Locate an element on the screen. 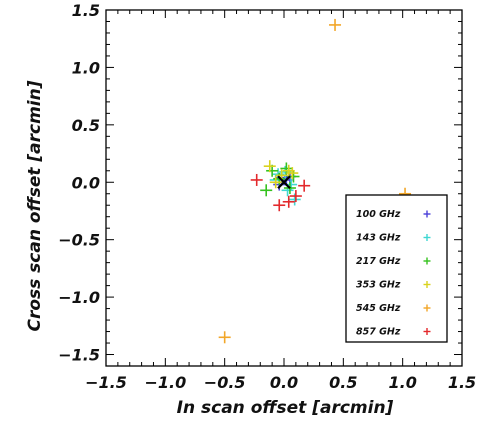  legend-label: 545 GHz is located at coordinates (378, 308).